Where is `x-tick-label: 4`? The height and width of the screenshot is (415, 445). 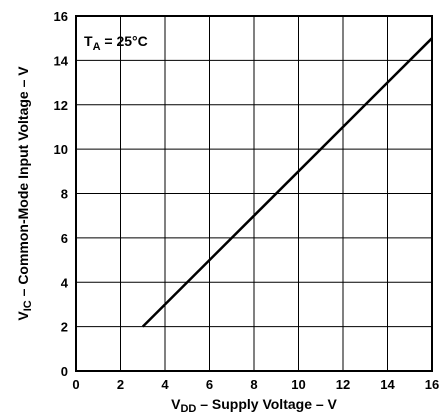 x-tick-label: 4 is located at coordinates (165, 384).